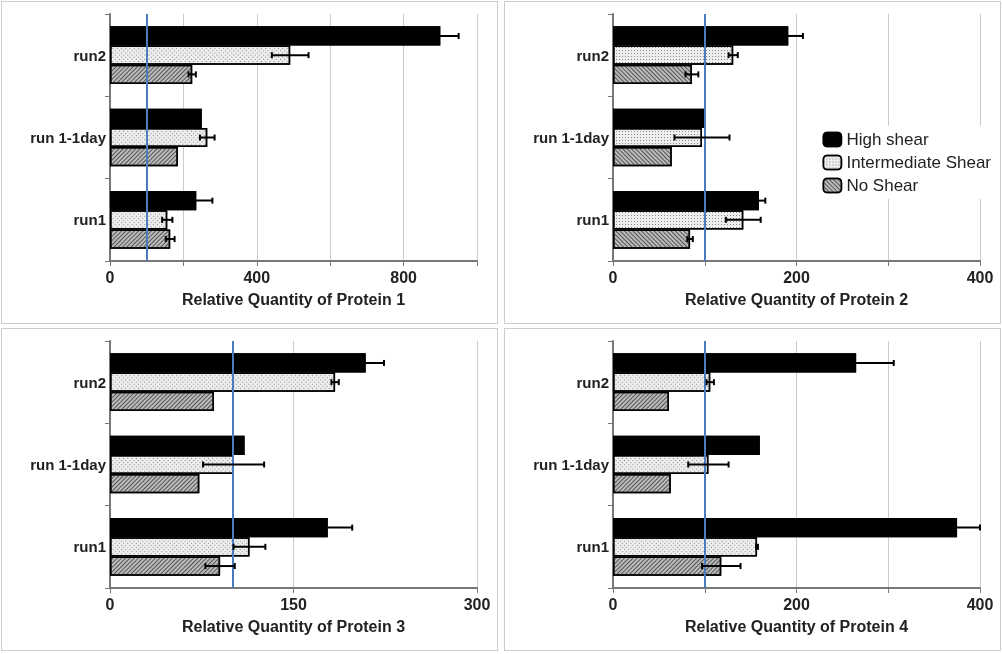 The width and height of the screenshot is (1002, 654). Describe the element at coordinates (882, 185) in the screenshot. I see `legend-label: No Shear` at that location.